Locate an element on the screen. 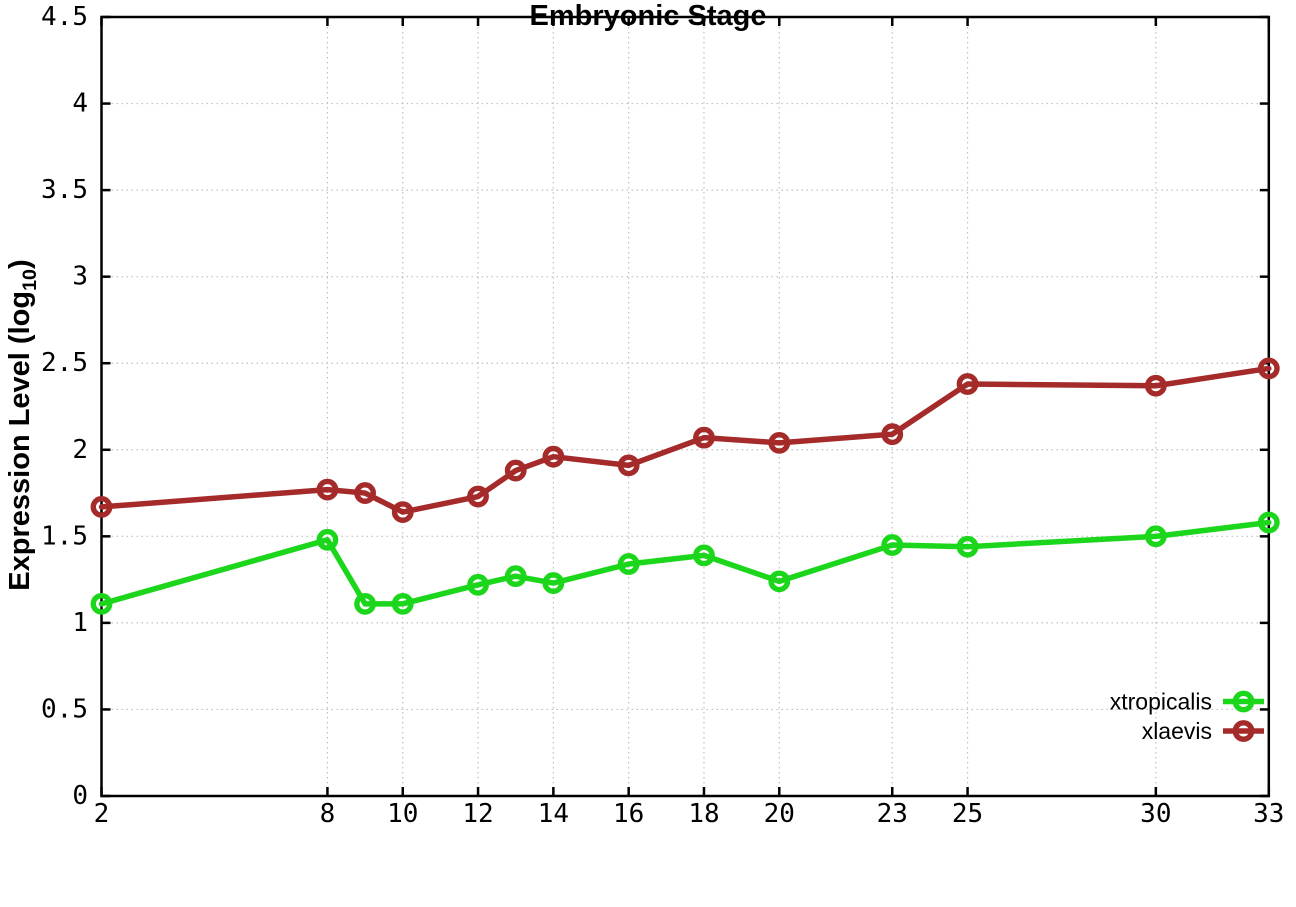 The width and height of the screenshot is (1296, 907). series-line-xtropicalis is located at coordinates (685, 563).